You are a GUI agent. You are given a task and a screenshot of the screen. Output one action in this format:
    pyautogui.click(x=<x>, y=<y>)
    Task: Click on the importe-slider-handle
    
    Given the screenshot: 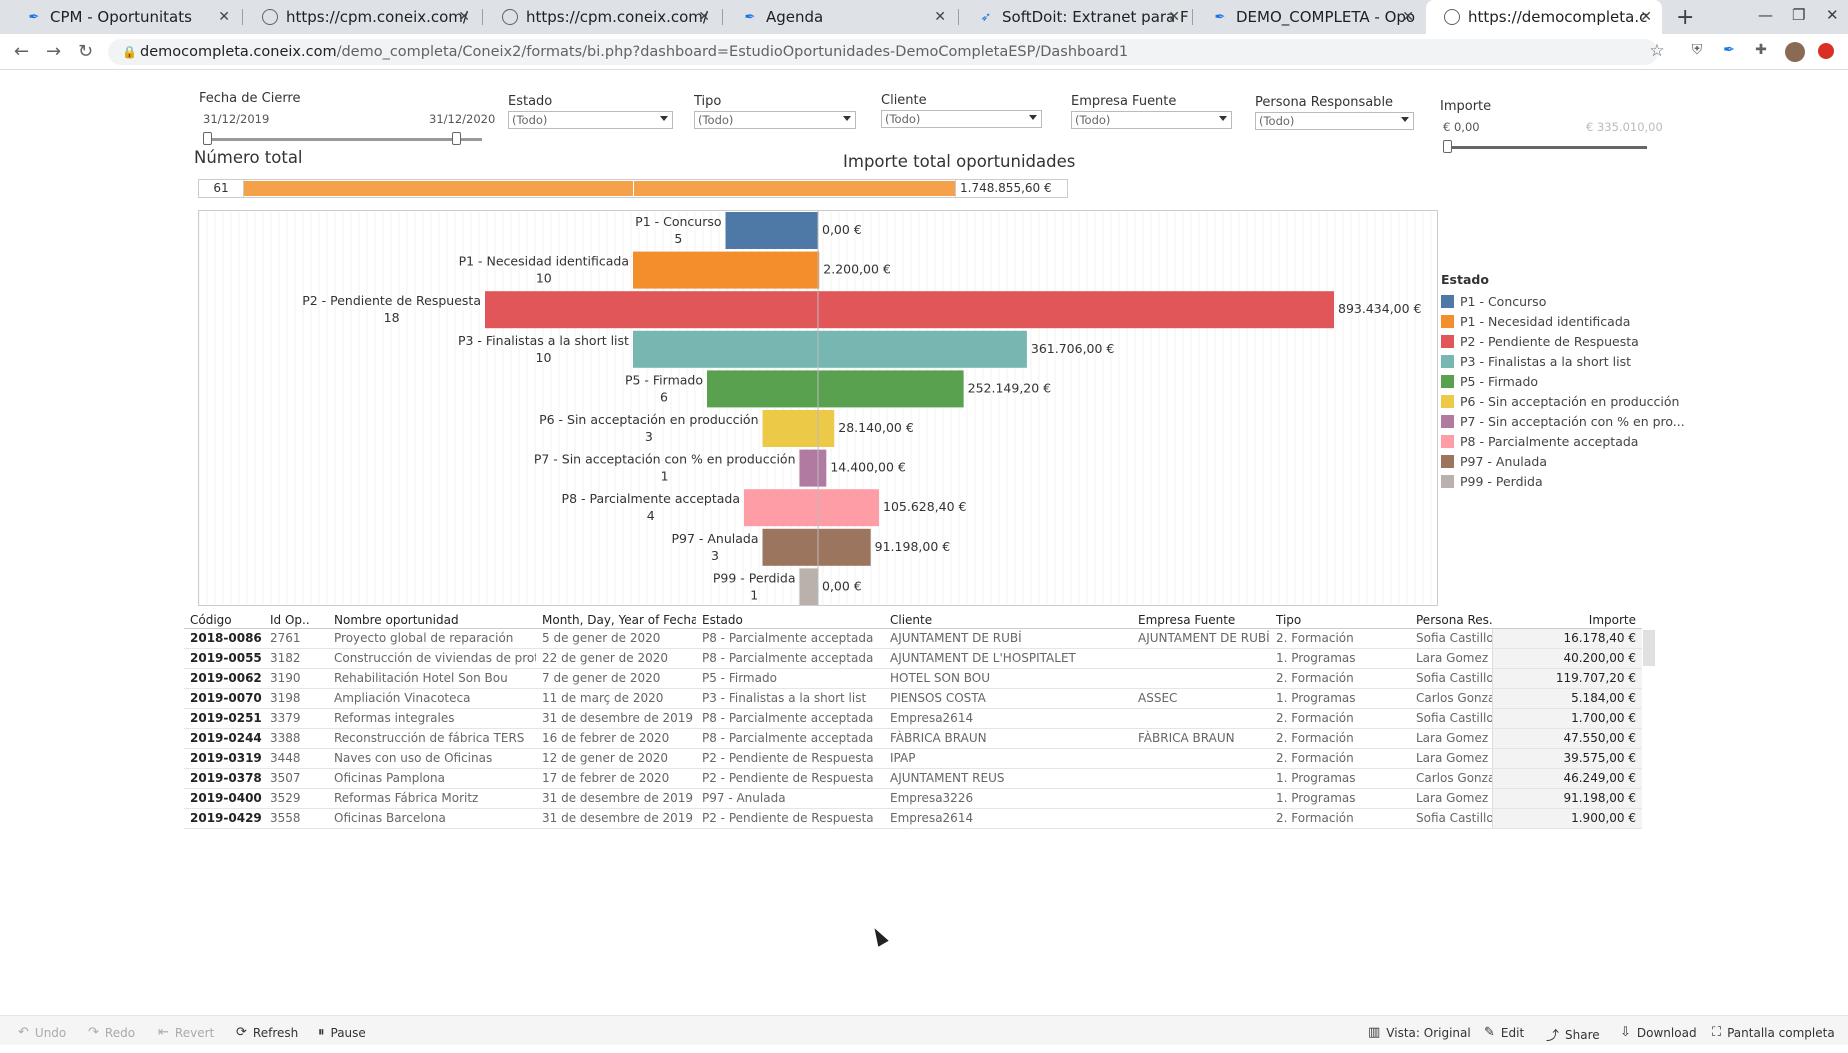 What is the action you would take?
    pyautogui.click(x=1447, y=146)
    